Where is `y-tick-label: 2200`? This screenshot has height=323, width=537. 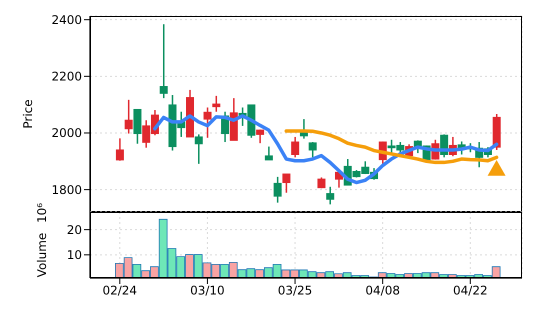
y-tick-label: 2200 is located at coordinates (66, 77).